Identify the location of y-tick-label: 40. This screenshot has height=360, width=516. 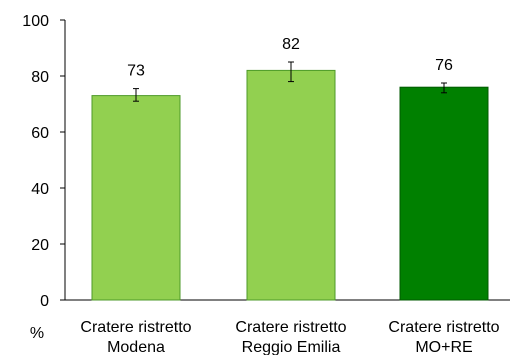
(40, 189).